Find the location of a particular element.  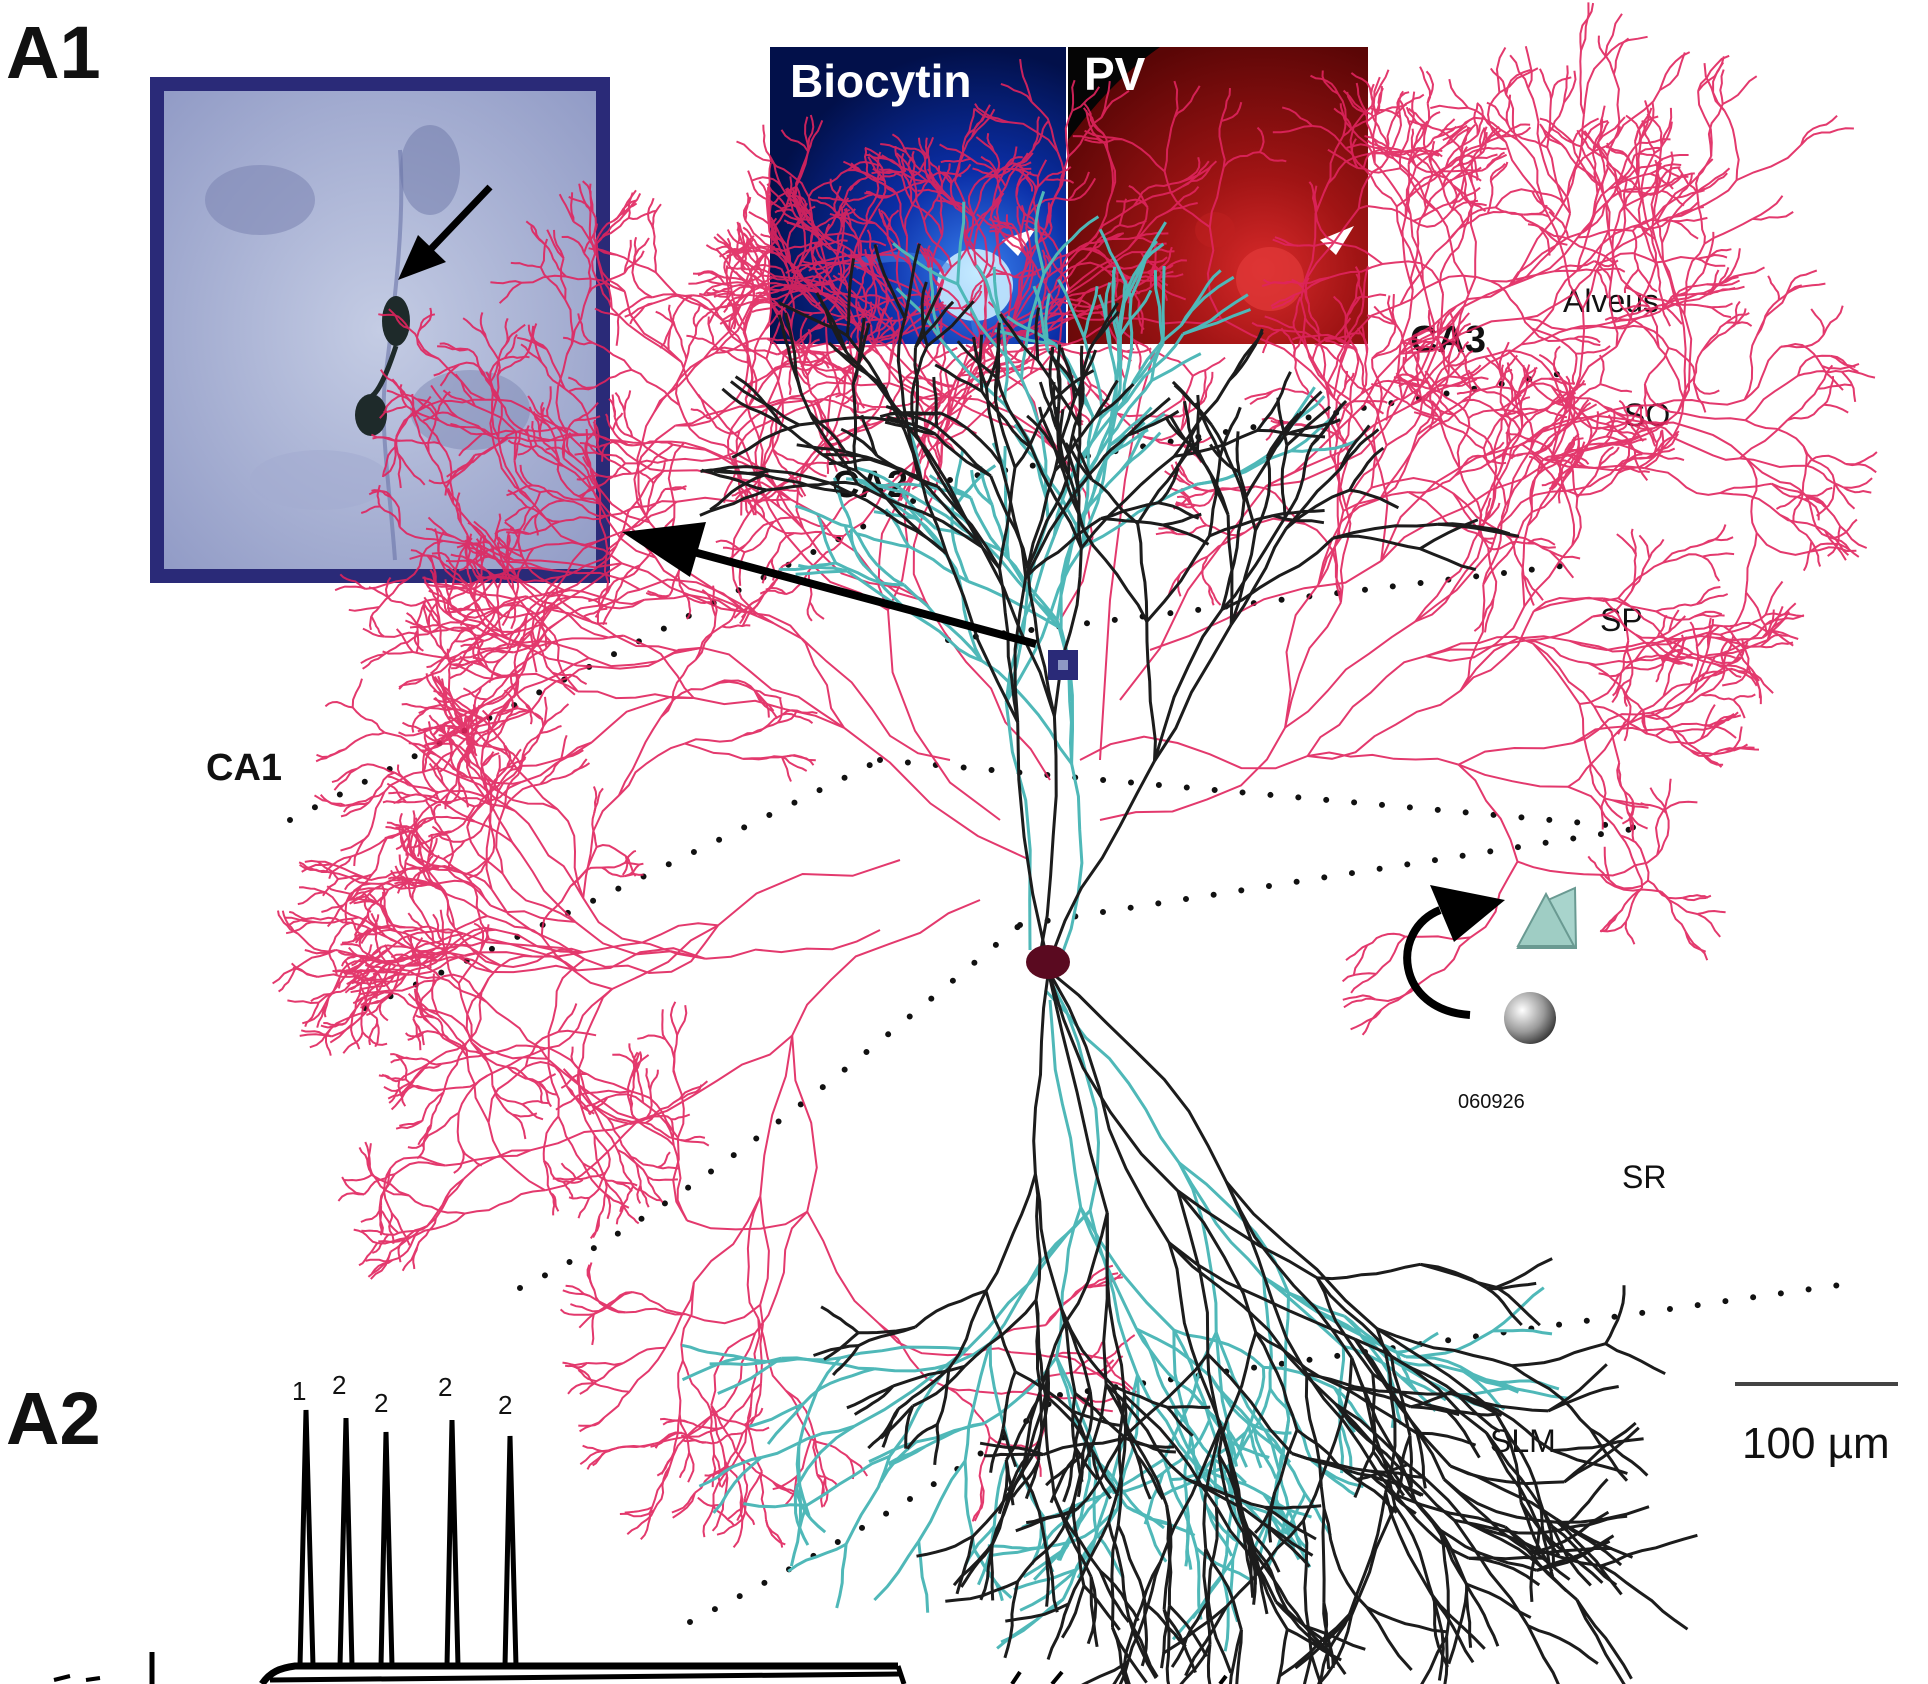

panel-label-a1: A1 is located at coordinates (53, 52).